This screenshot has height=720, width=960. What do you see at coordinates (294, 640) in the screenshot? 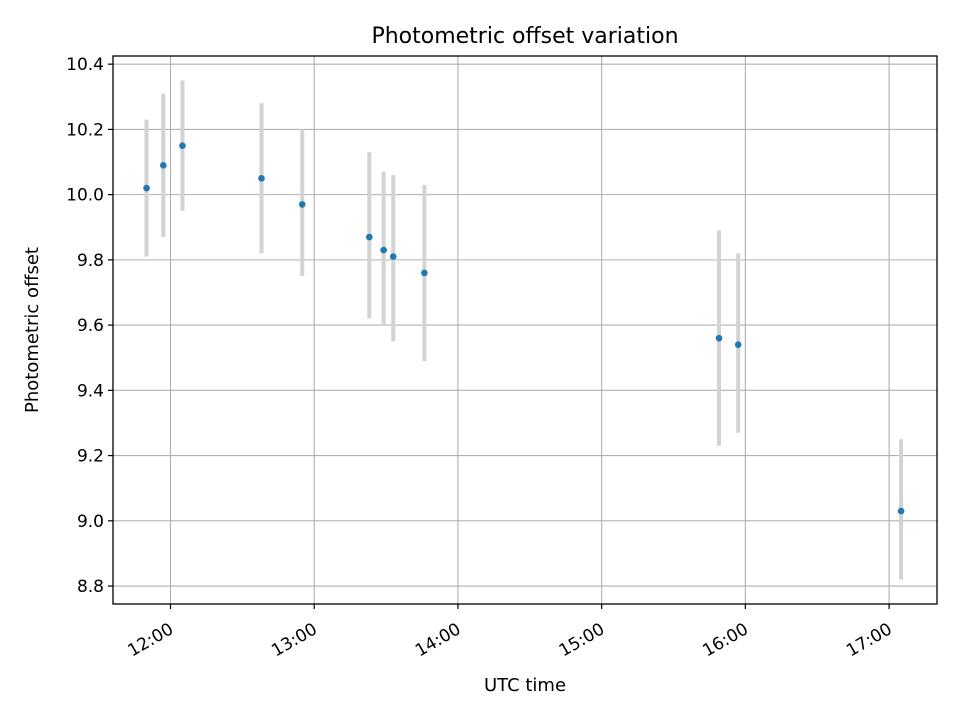
I see `x-tick-label: 13:00` at bounding box center [294, 640].